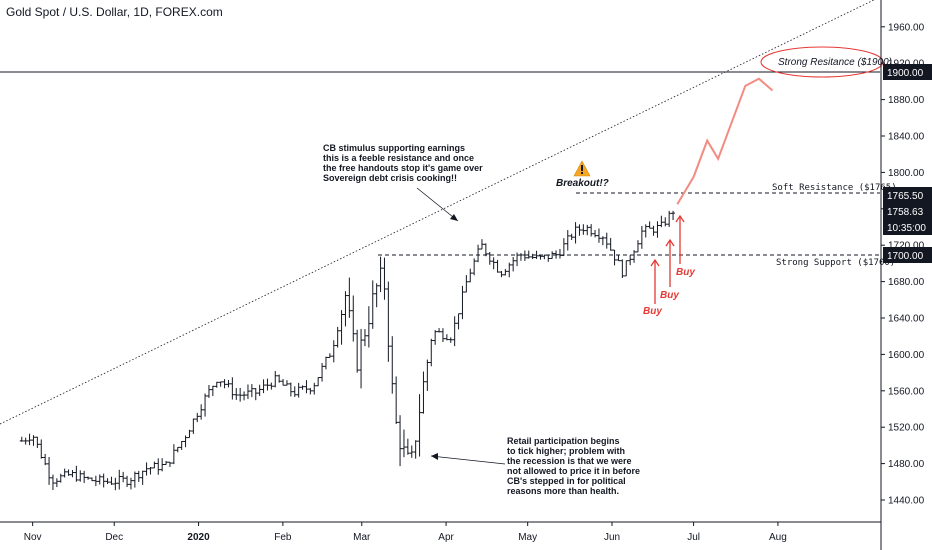 Image resolution: width=932 pixels, height=550 pixels. What do you see at coordinates (574, 471) in the screenshot?
I see `annotation-line: not allowed to price it in before` at bounding box center [574, 471].